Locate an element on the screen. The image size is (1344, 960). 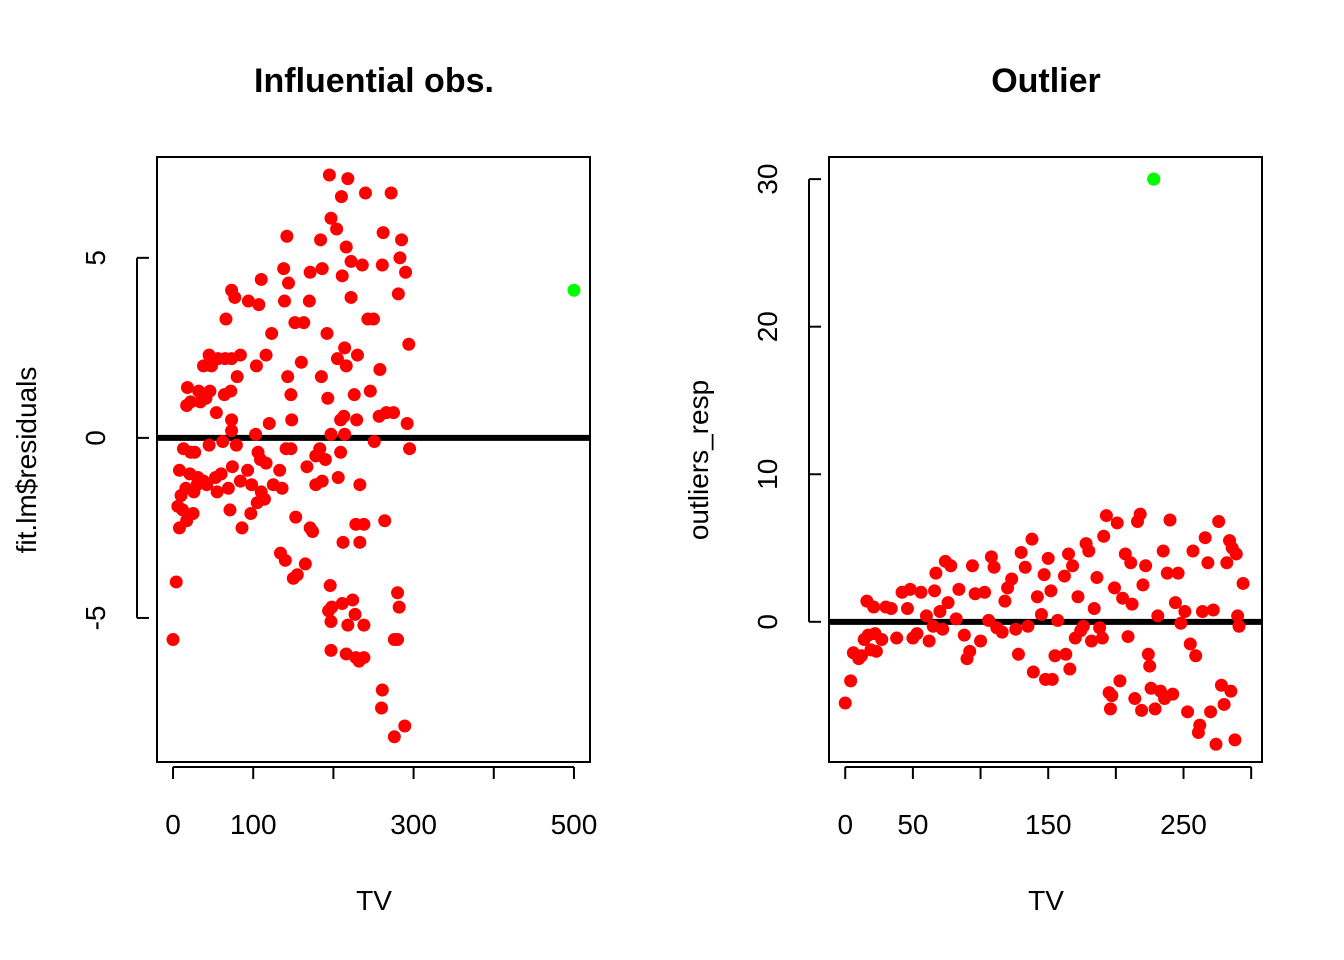
x-axis-label: TV is located at coordinates (374, 900).